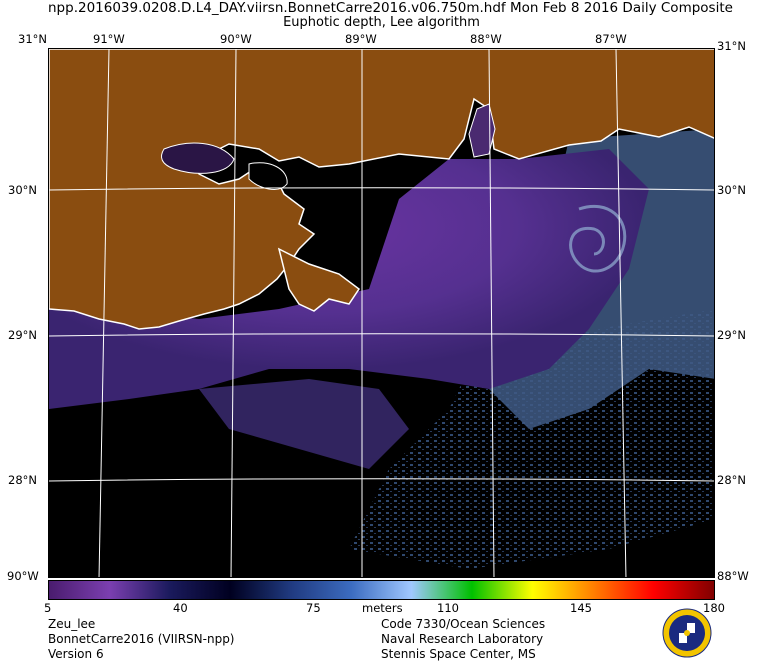  I want to click on org-location: Stennis Space Center, MS, so click(458, 654).